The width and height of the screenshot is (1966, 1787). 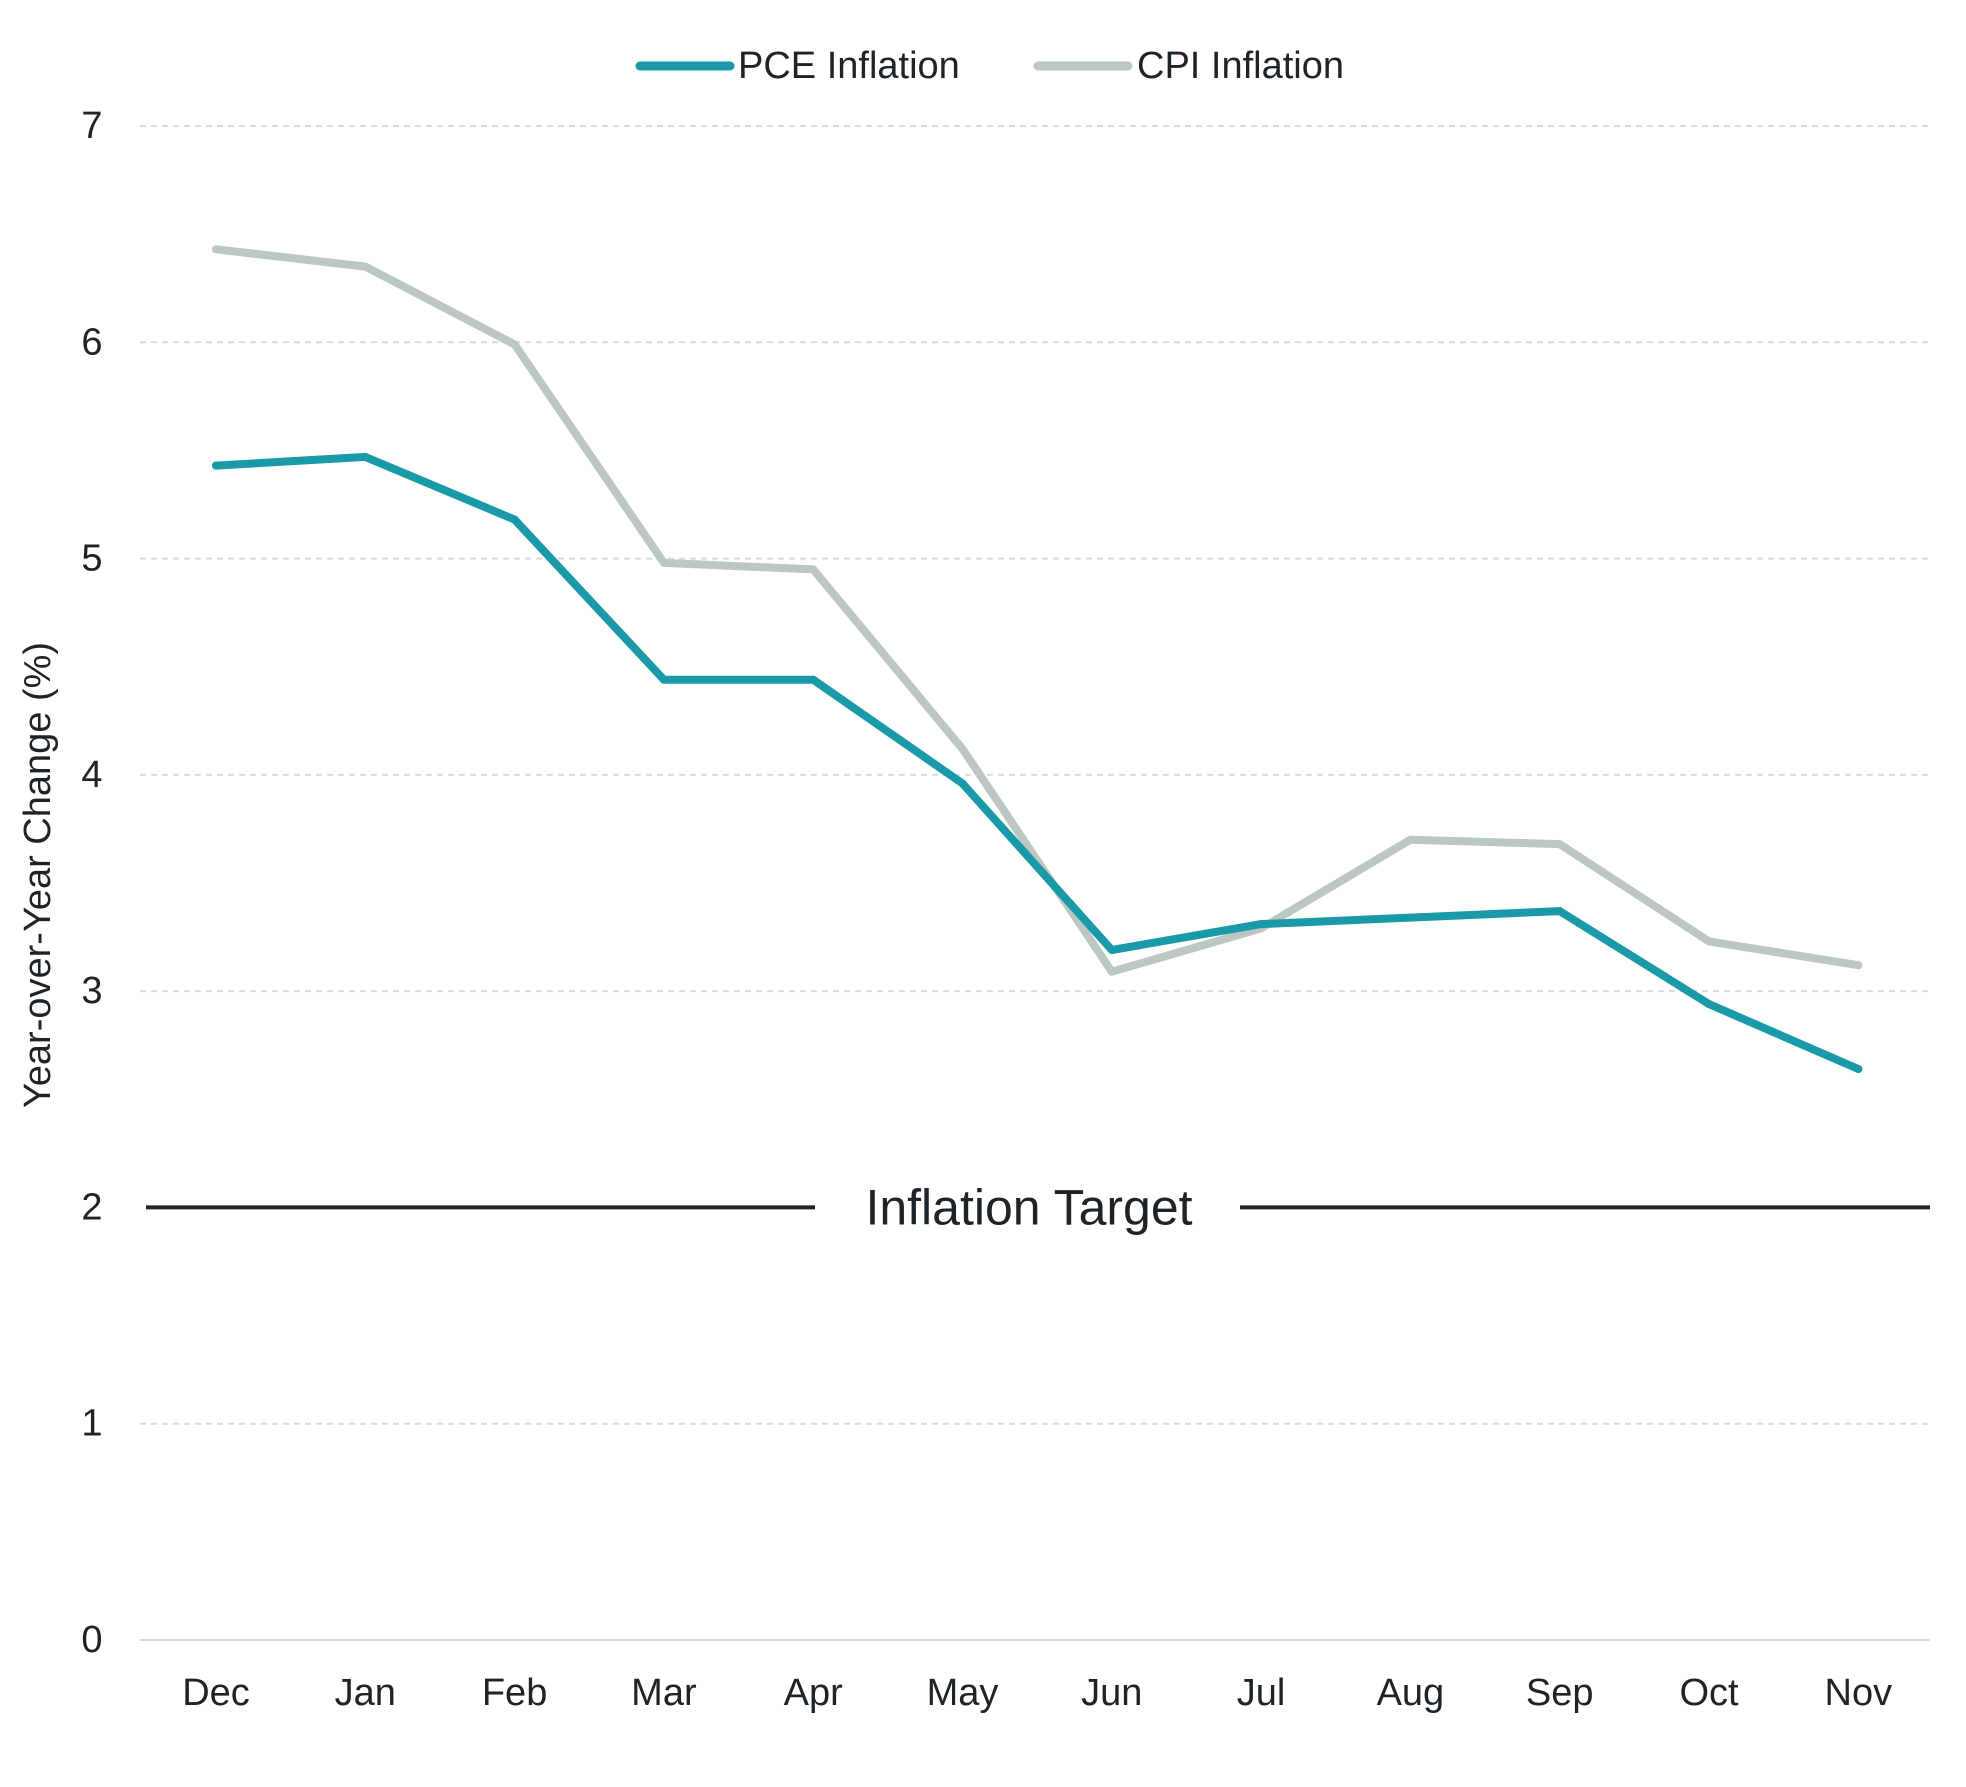 I want to click on x-tick-label: Feb, so click(x=514, y=1693).